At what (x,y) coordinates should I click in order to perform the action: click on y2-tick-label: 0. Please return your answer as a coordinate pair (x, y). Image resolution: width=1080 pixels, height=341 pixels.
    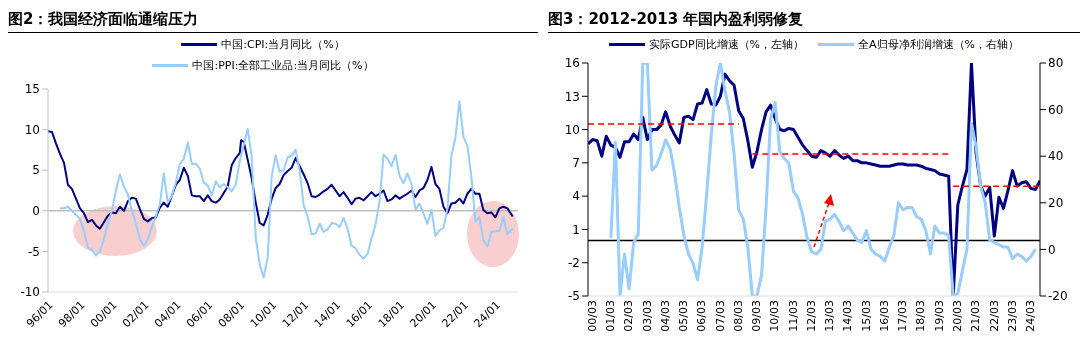
    Looking at the image, I should click on (1052, 249).